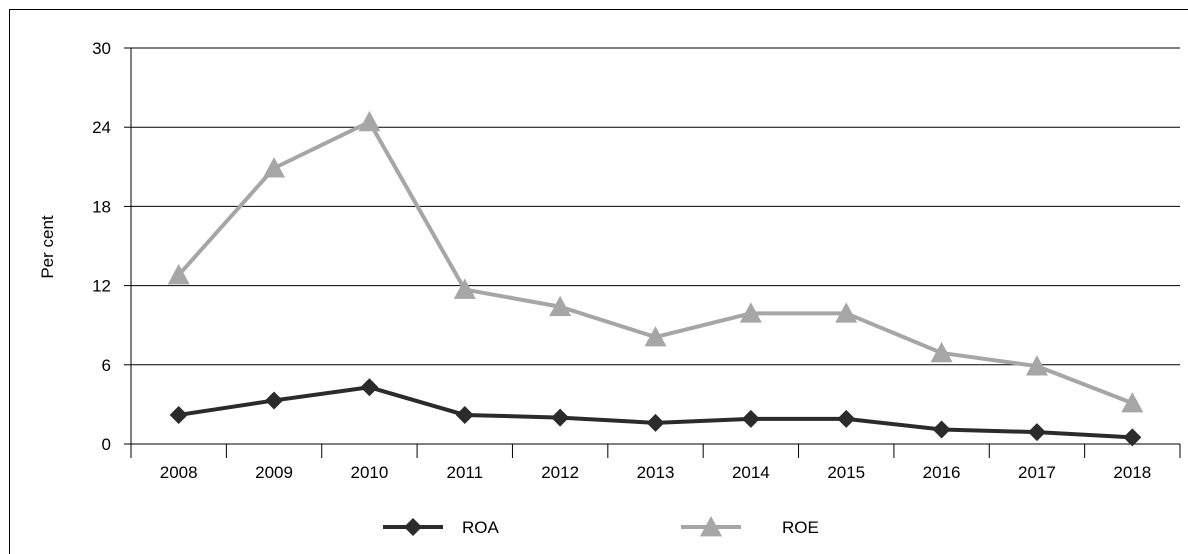 This screenshot has height=554, width=1188. I want to click on y-tick-labels: 0 6 12 18 24 30, so click(101, 246).